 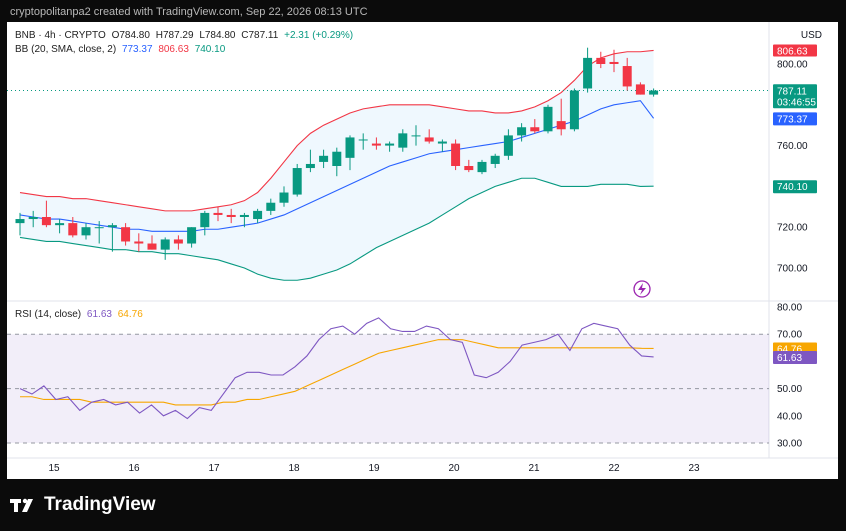 I want to click on time-tick-label: 18, so click(x=294, y=468).